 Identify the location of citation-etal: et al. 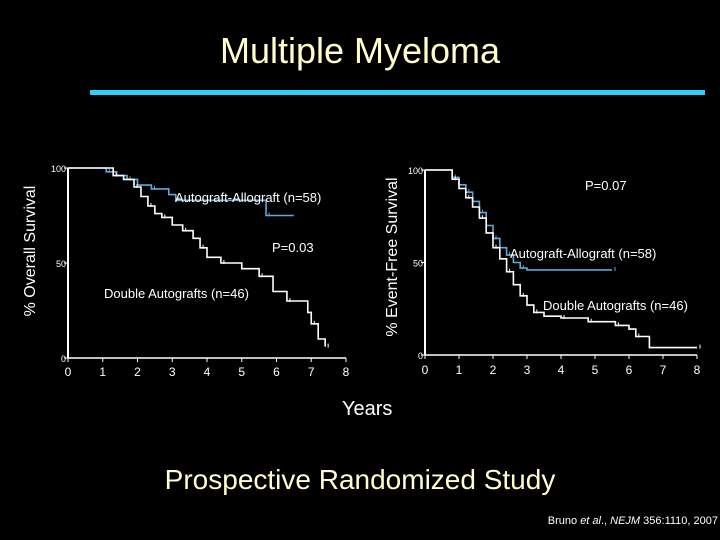
(590, 521).